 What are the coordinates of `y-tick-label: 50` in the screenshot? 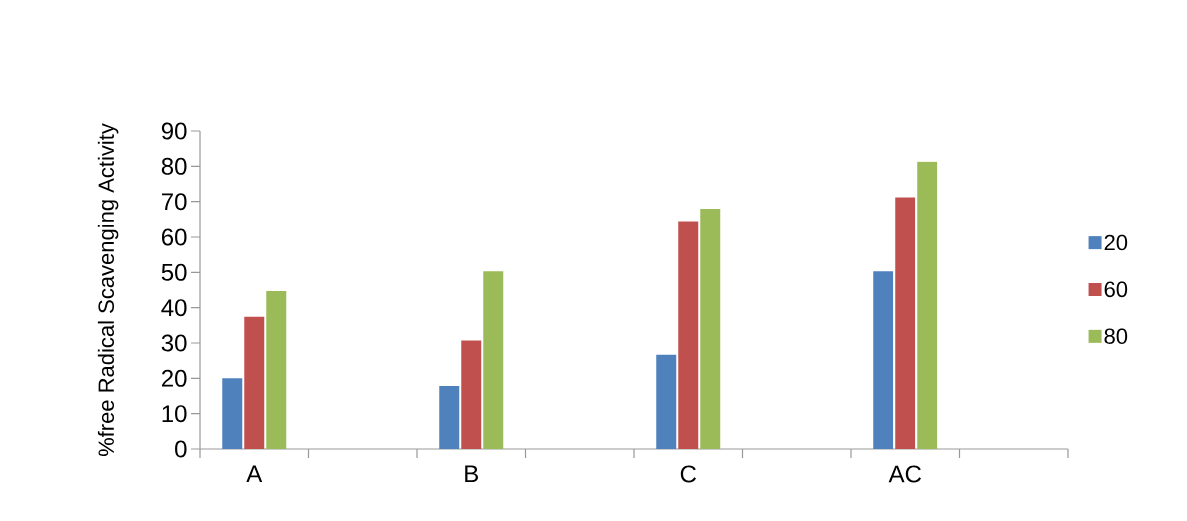 It's located at (174, 272).